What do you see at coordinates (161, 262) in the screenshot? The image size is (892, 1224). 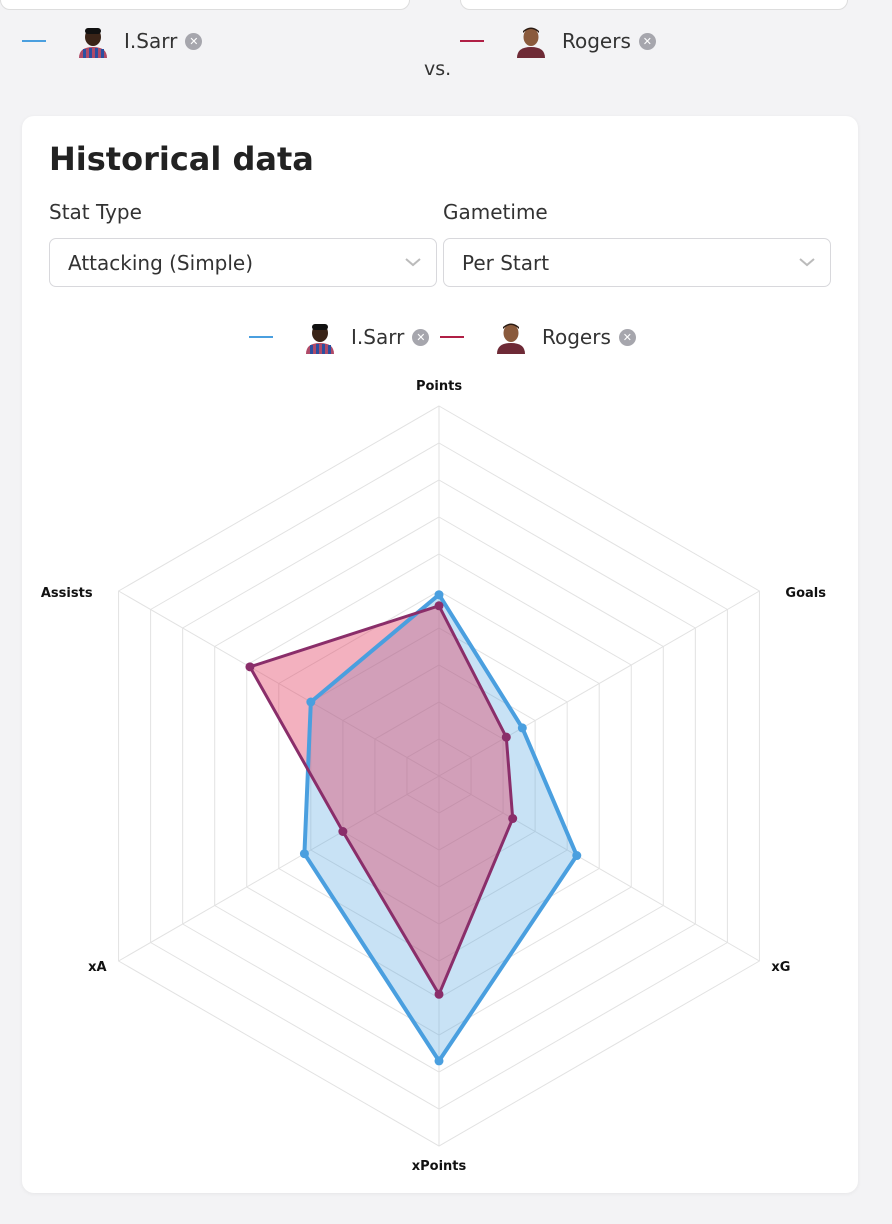 I see `stat-type-value: Attacking (Simple)` at bounding box center [161, 262].